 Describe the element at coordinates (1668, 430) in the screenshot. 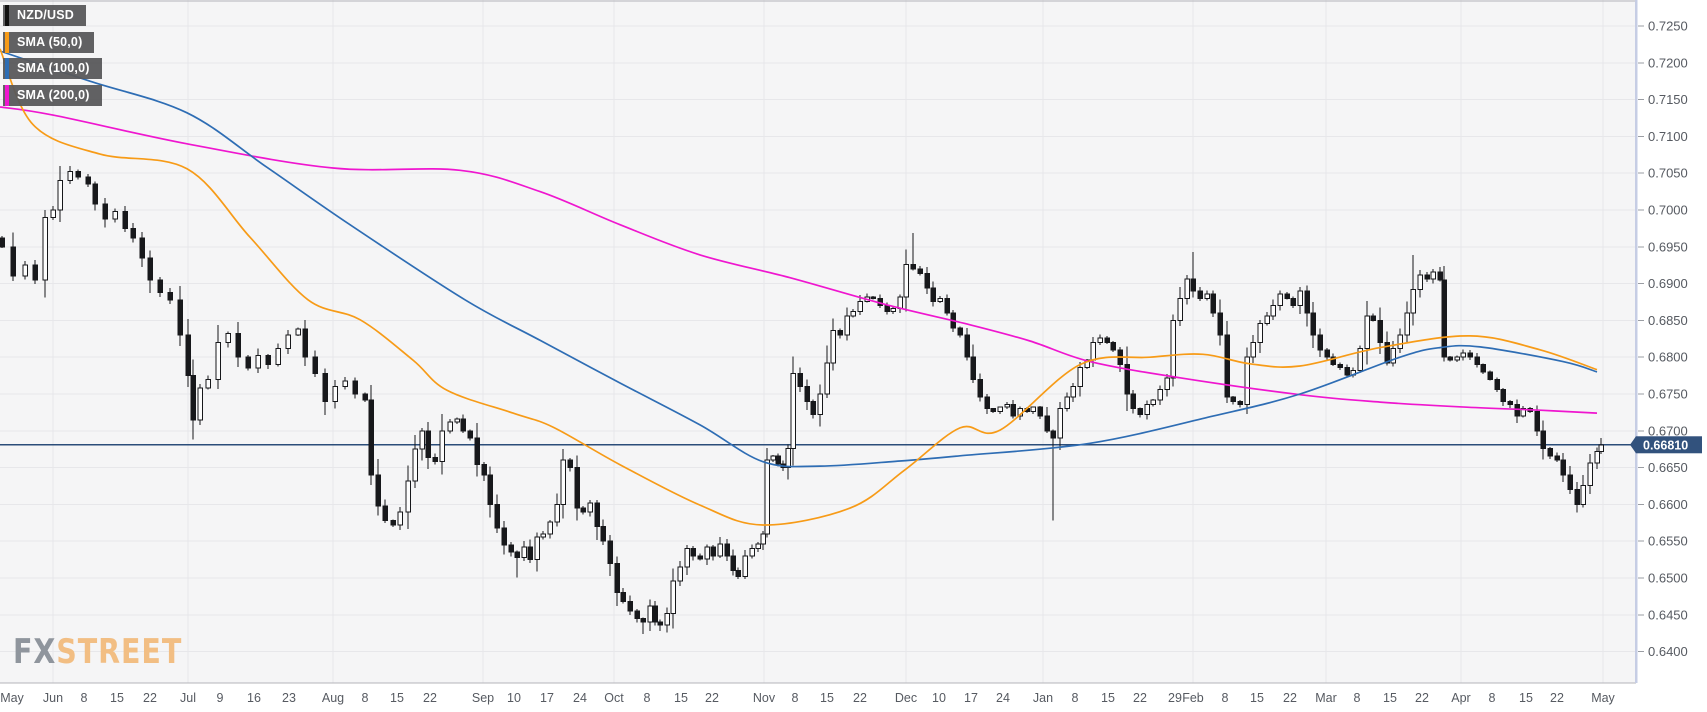

I see `svg-text: 0.6700` at that location.